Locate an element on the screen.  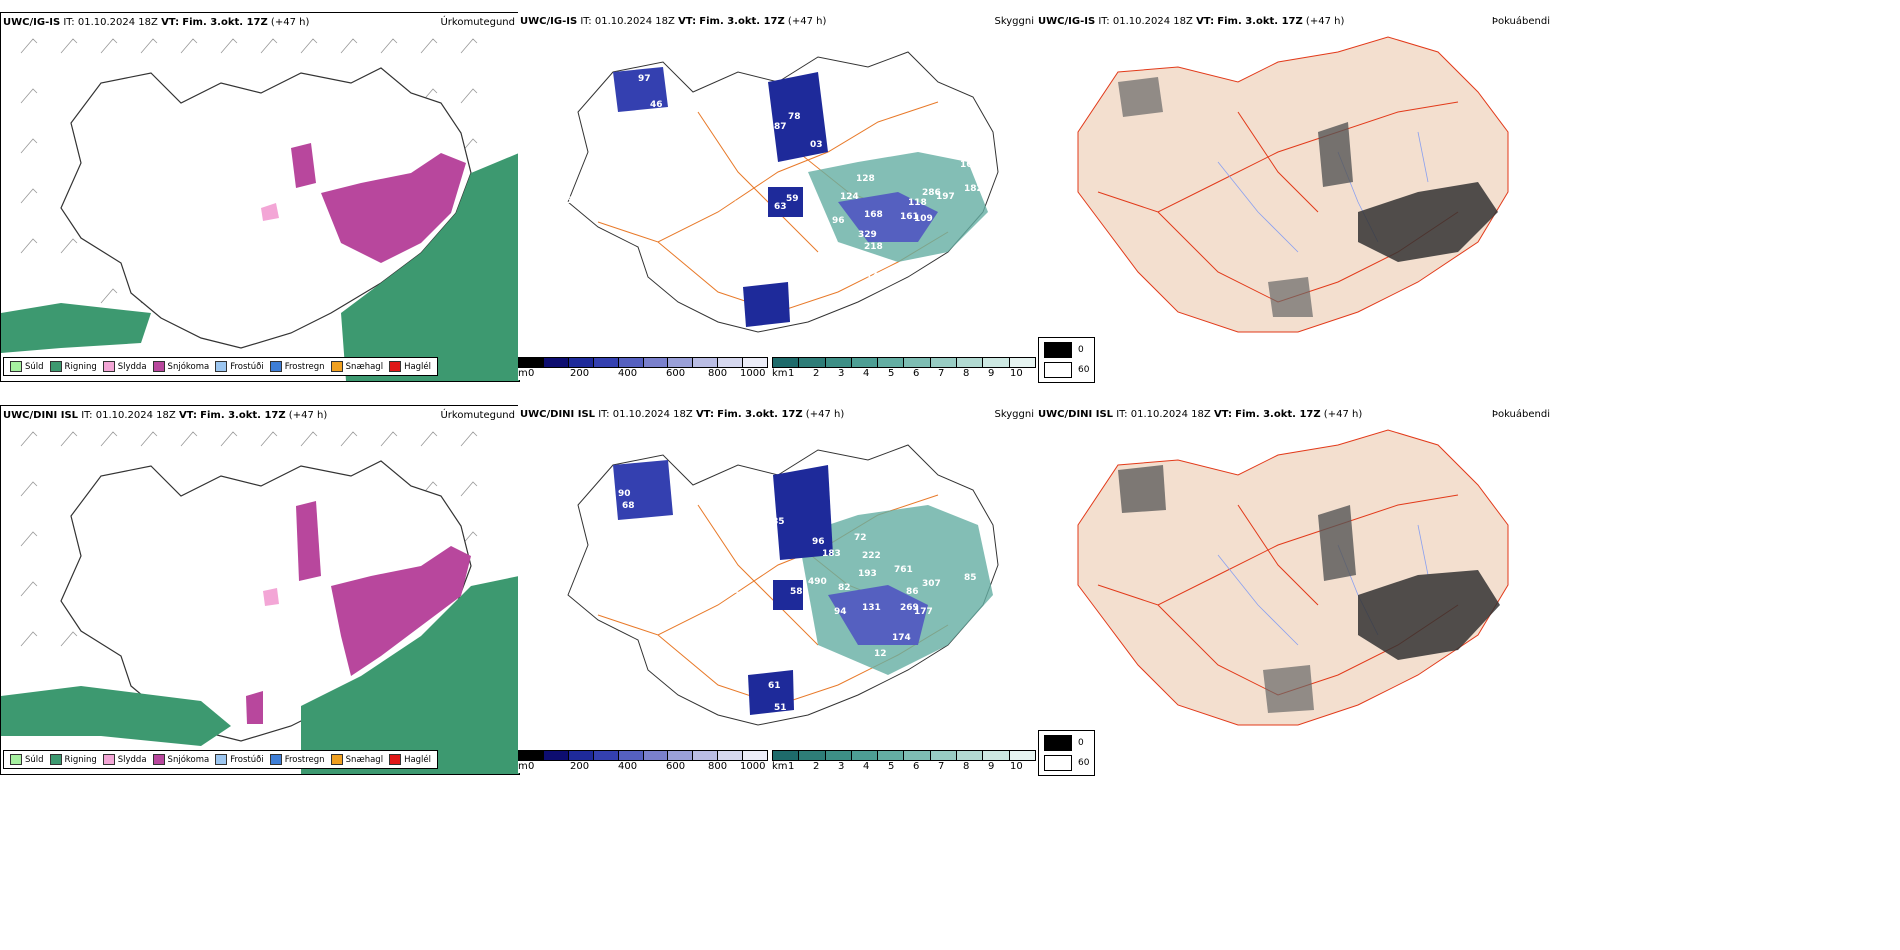
cloud-value: 182 is located at coordinates (973, 189).